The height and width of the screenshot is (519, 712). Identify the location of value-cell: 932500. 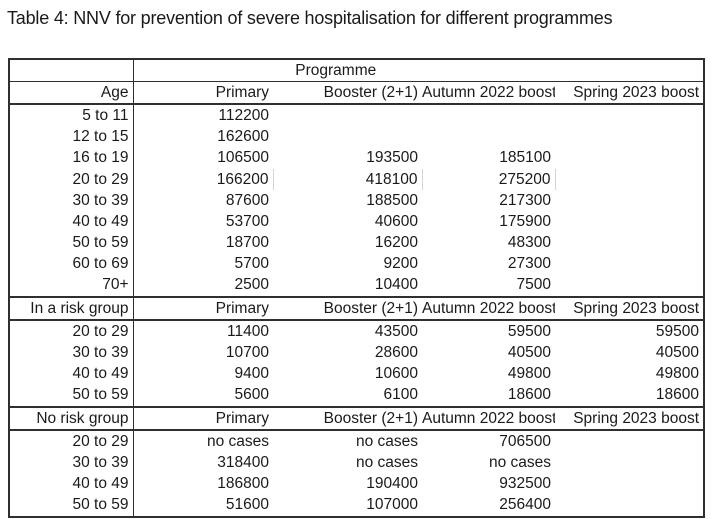
(525, 484).